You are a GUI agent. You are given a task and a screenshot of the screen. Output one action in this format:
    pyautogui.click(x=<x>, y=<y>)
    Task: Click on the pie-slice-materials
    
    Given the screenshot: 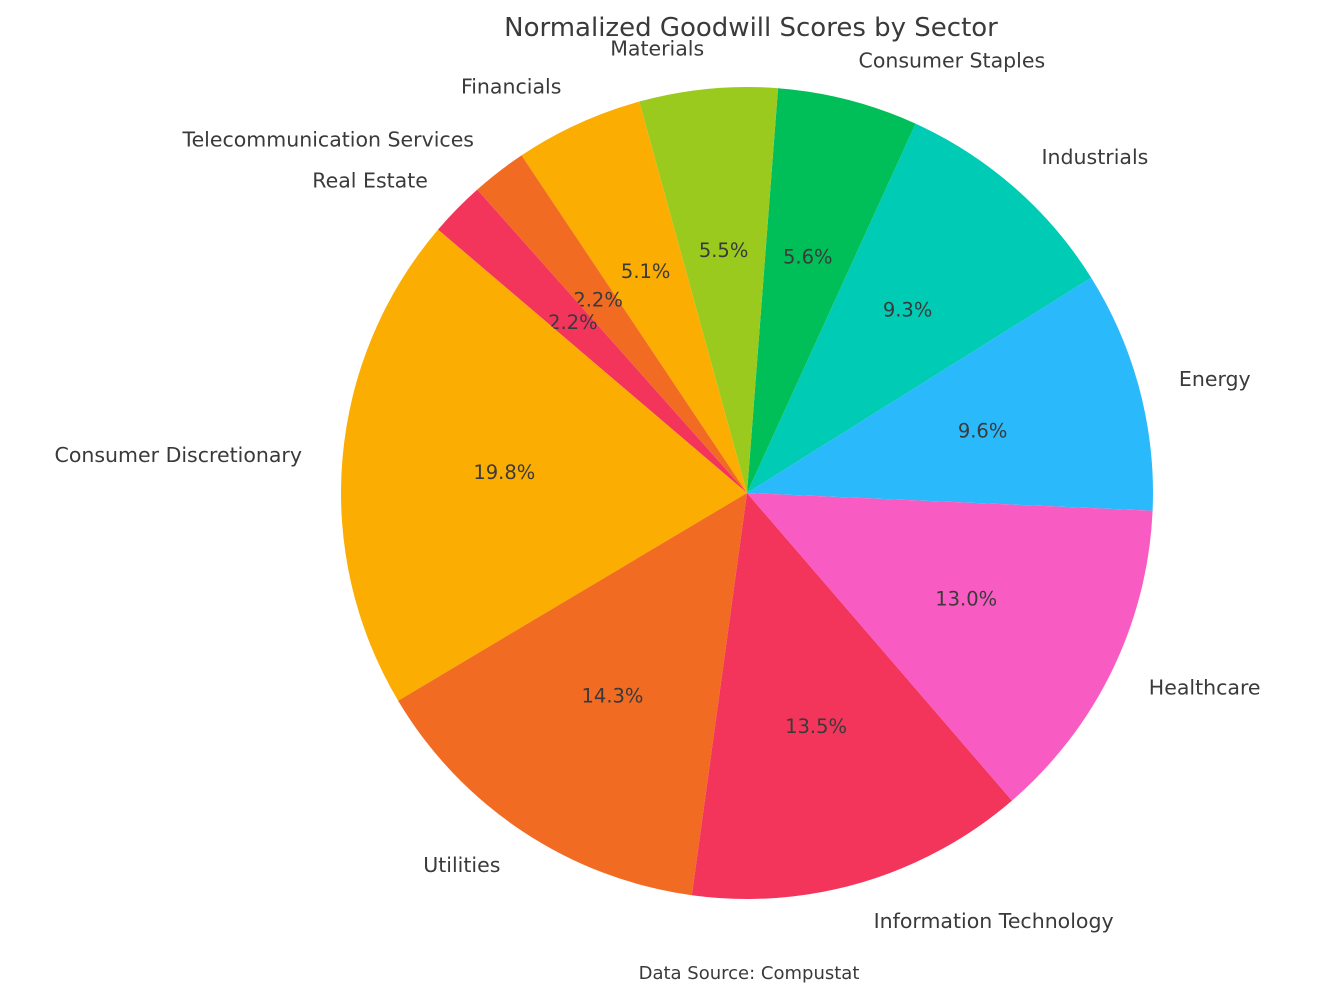 What is the action you would take?
    pyautogui.click(x=709, y=289)
    